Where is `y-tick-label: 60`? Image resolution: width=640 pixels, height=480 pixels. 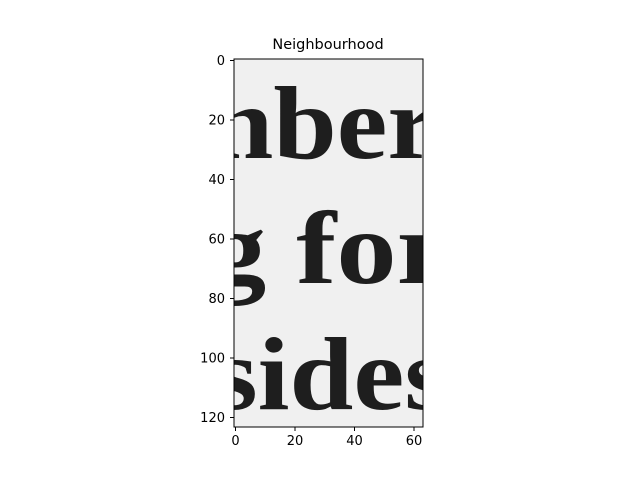 y-tick-label: 60 is located at coordinates (216, 240).